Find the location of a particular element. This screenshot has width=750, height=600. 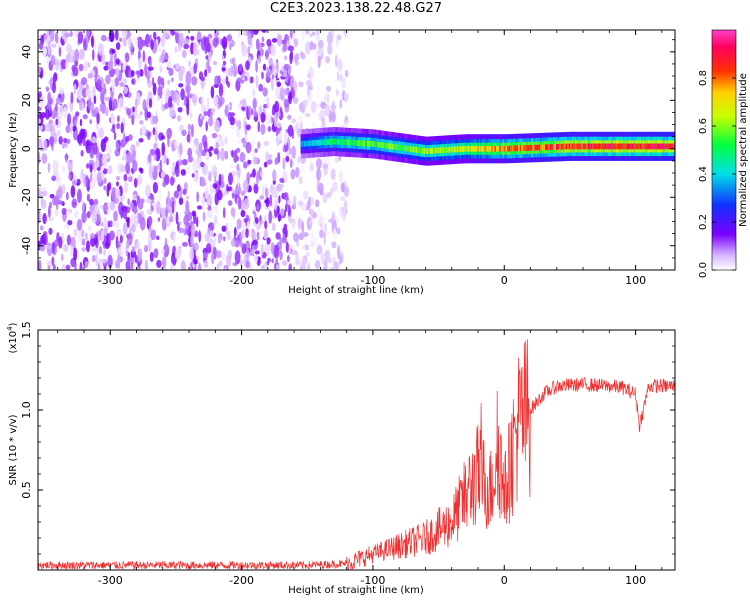

snr-x-label: Height of straight line (km) is located at coordinates (356, 590).